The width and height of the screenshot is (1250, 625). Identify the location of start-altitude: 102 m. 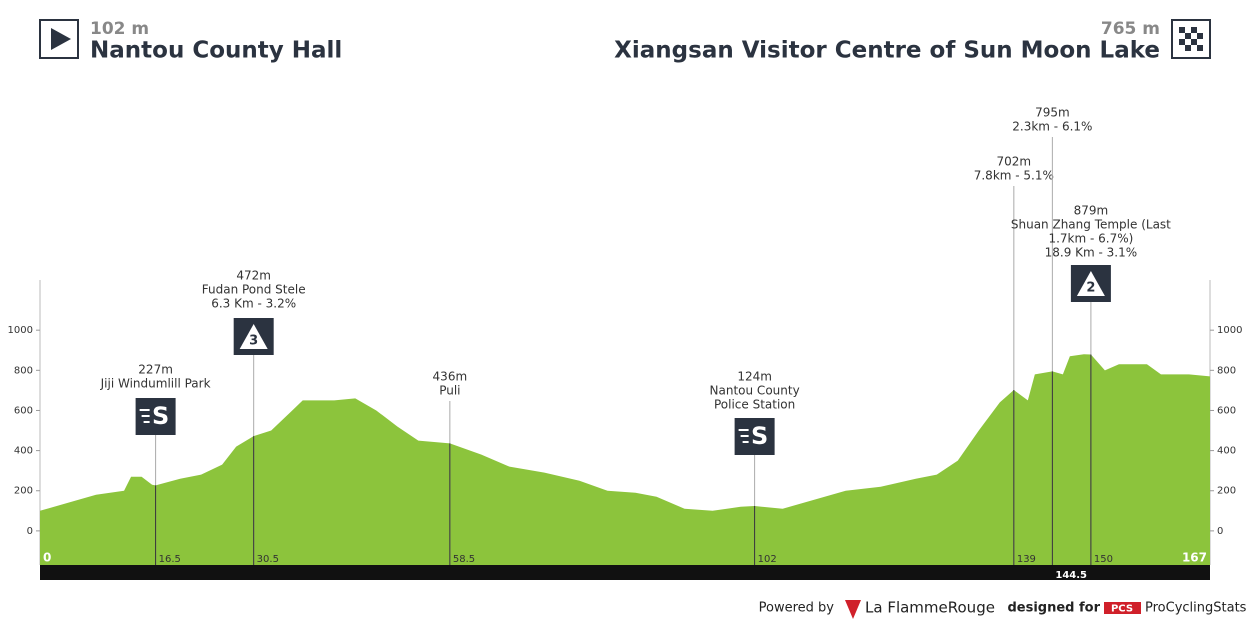
(119, 29).